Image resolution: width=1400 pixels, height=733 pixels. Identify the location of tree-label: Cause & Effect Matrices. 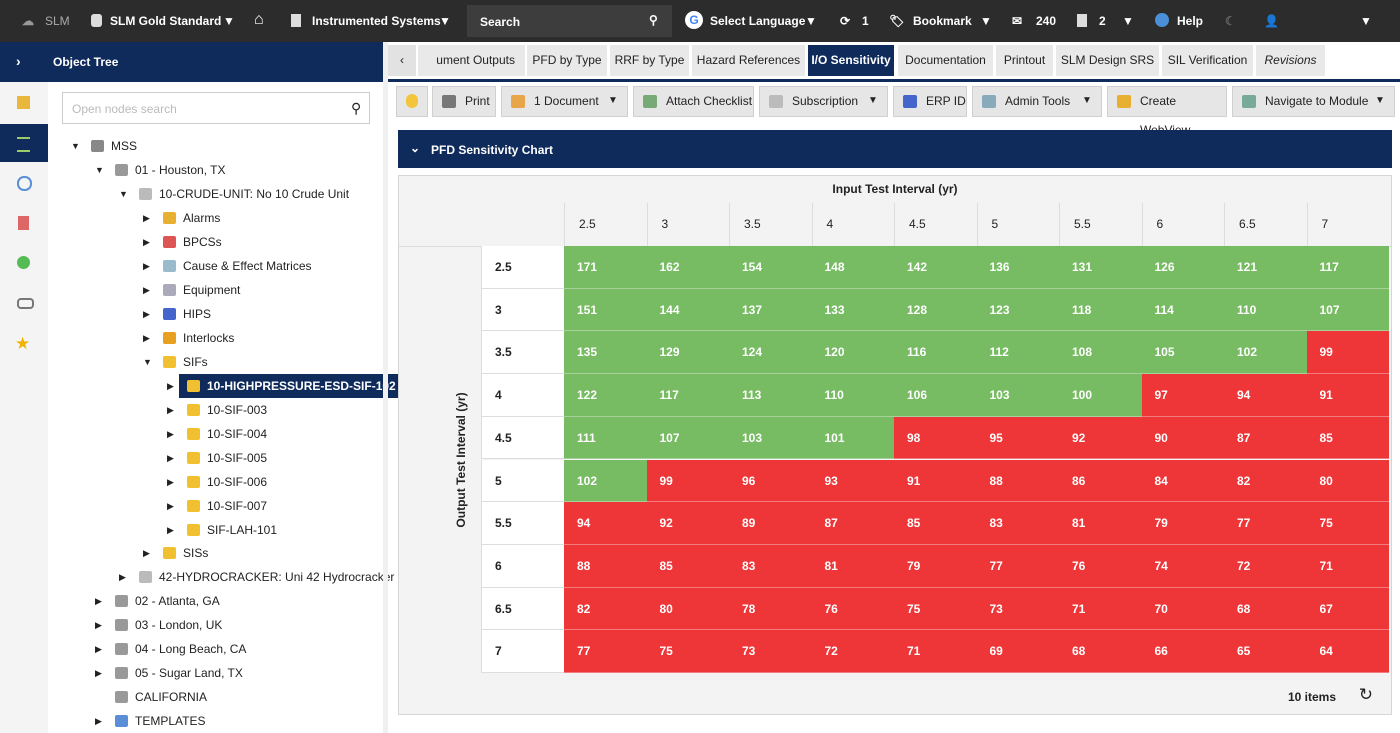
(247, 266).